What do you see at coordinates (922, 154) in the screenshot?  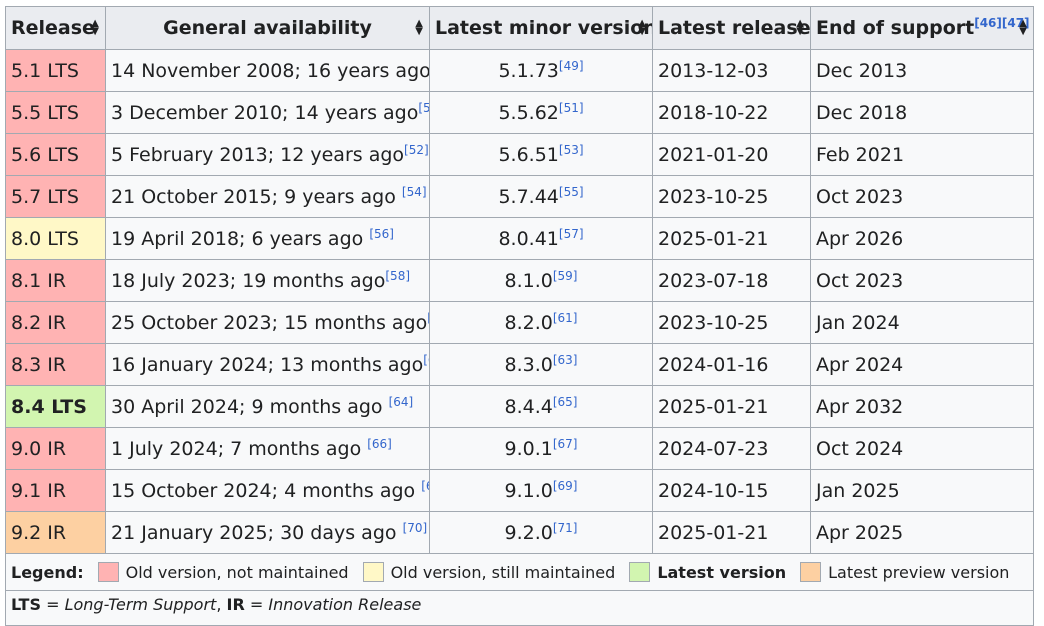 I see `end-of-support-cell: Feb 2021` at bounding box center [922, 154].